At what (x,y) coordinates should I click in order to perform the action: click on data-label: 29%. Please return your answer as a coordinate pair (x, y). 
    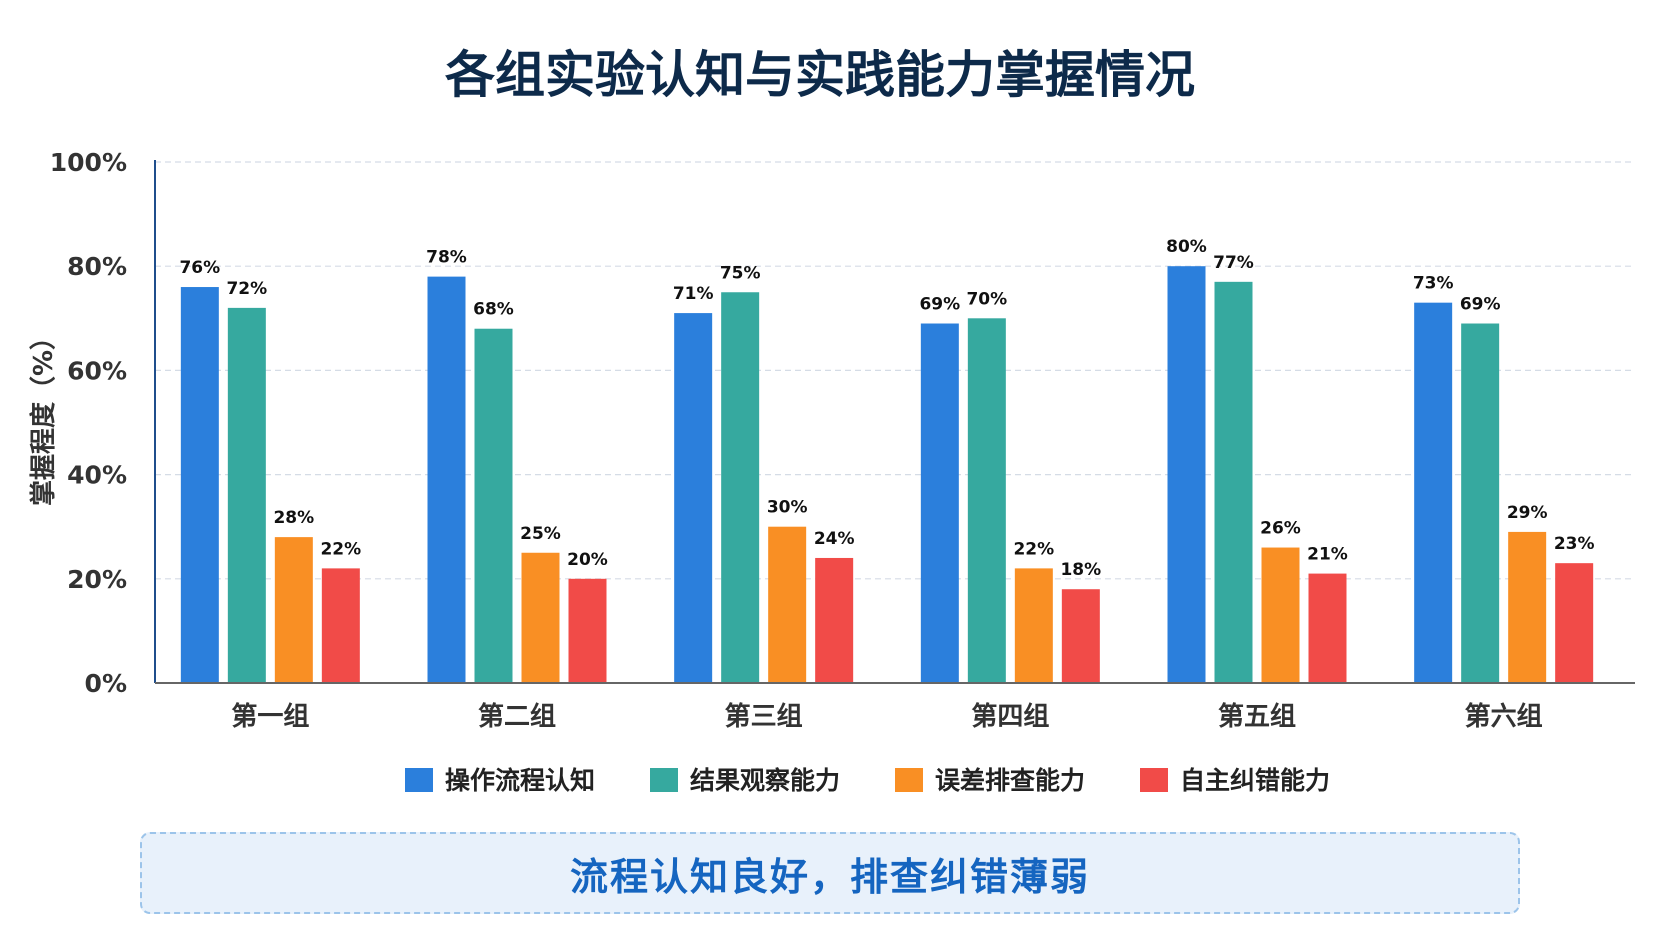
    Looking at the image, I should click on (1527, 513).